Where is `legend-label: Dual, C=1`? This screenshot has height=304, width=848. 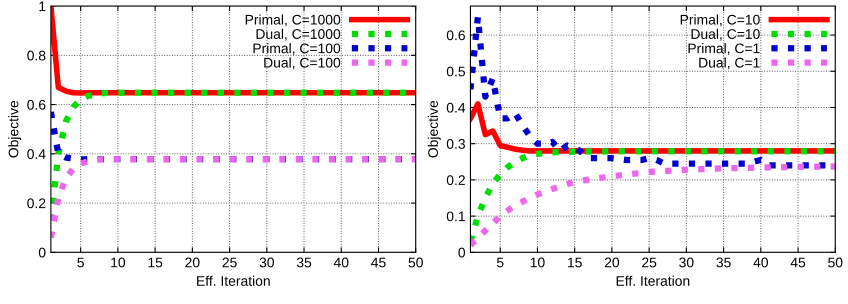 legend-label: Dual, C=1 is located at coordinates (729, 63).